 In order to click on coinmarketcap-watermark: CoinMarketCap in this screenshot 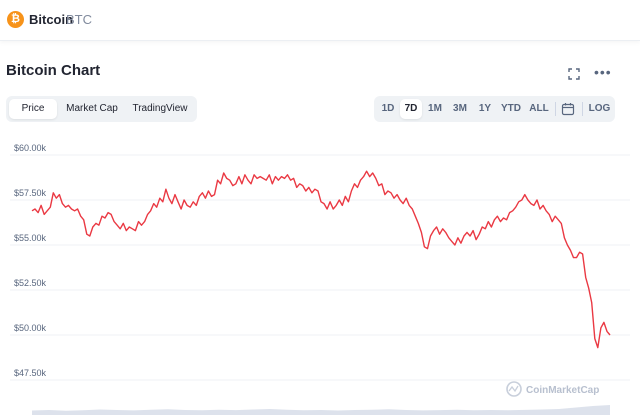, I will do `click(552, 389)`.